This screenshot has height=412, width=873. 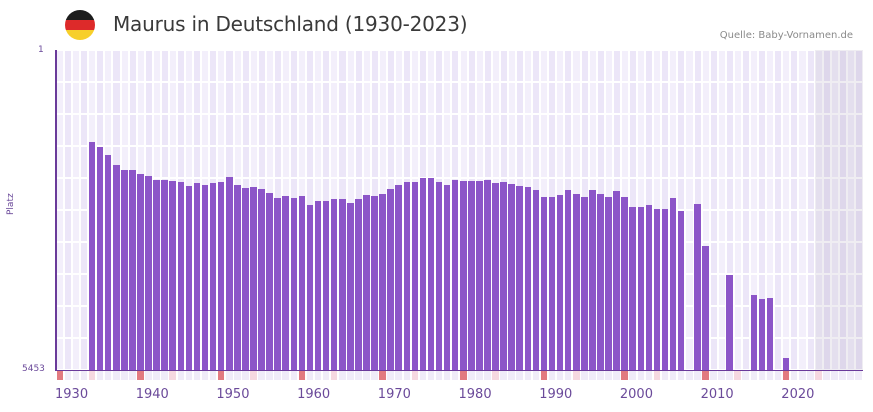 What do you see at coordinates (463, 275) in the screenshot?
I see `bar-1980` at bounding box center [463, 275].